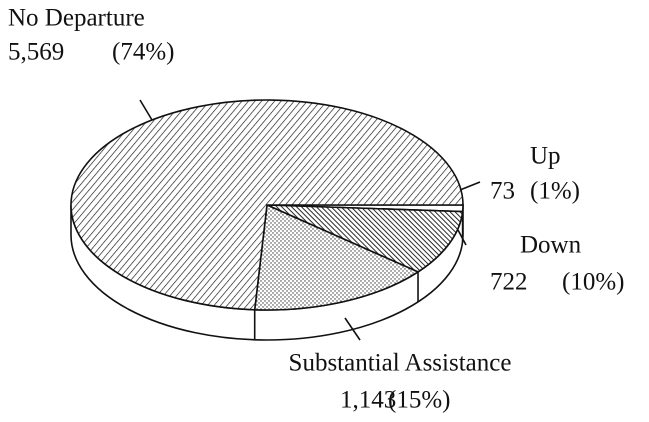 The height and width of the screenshot is (422, 649). I want to click on slice-label: Down, so click(551, 245).